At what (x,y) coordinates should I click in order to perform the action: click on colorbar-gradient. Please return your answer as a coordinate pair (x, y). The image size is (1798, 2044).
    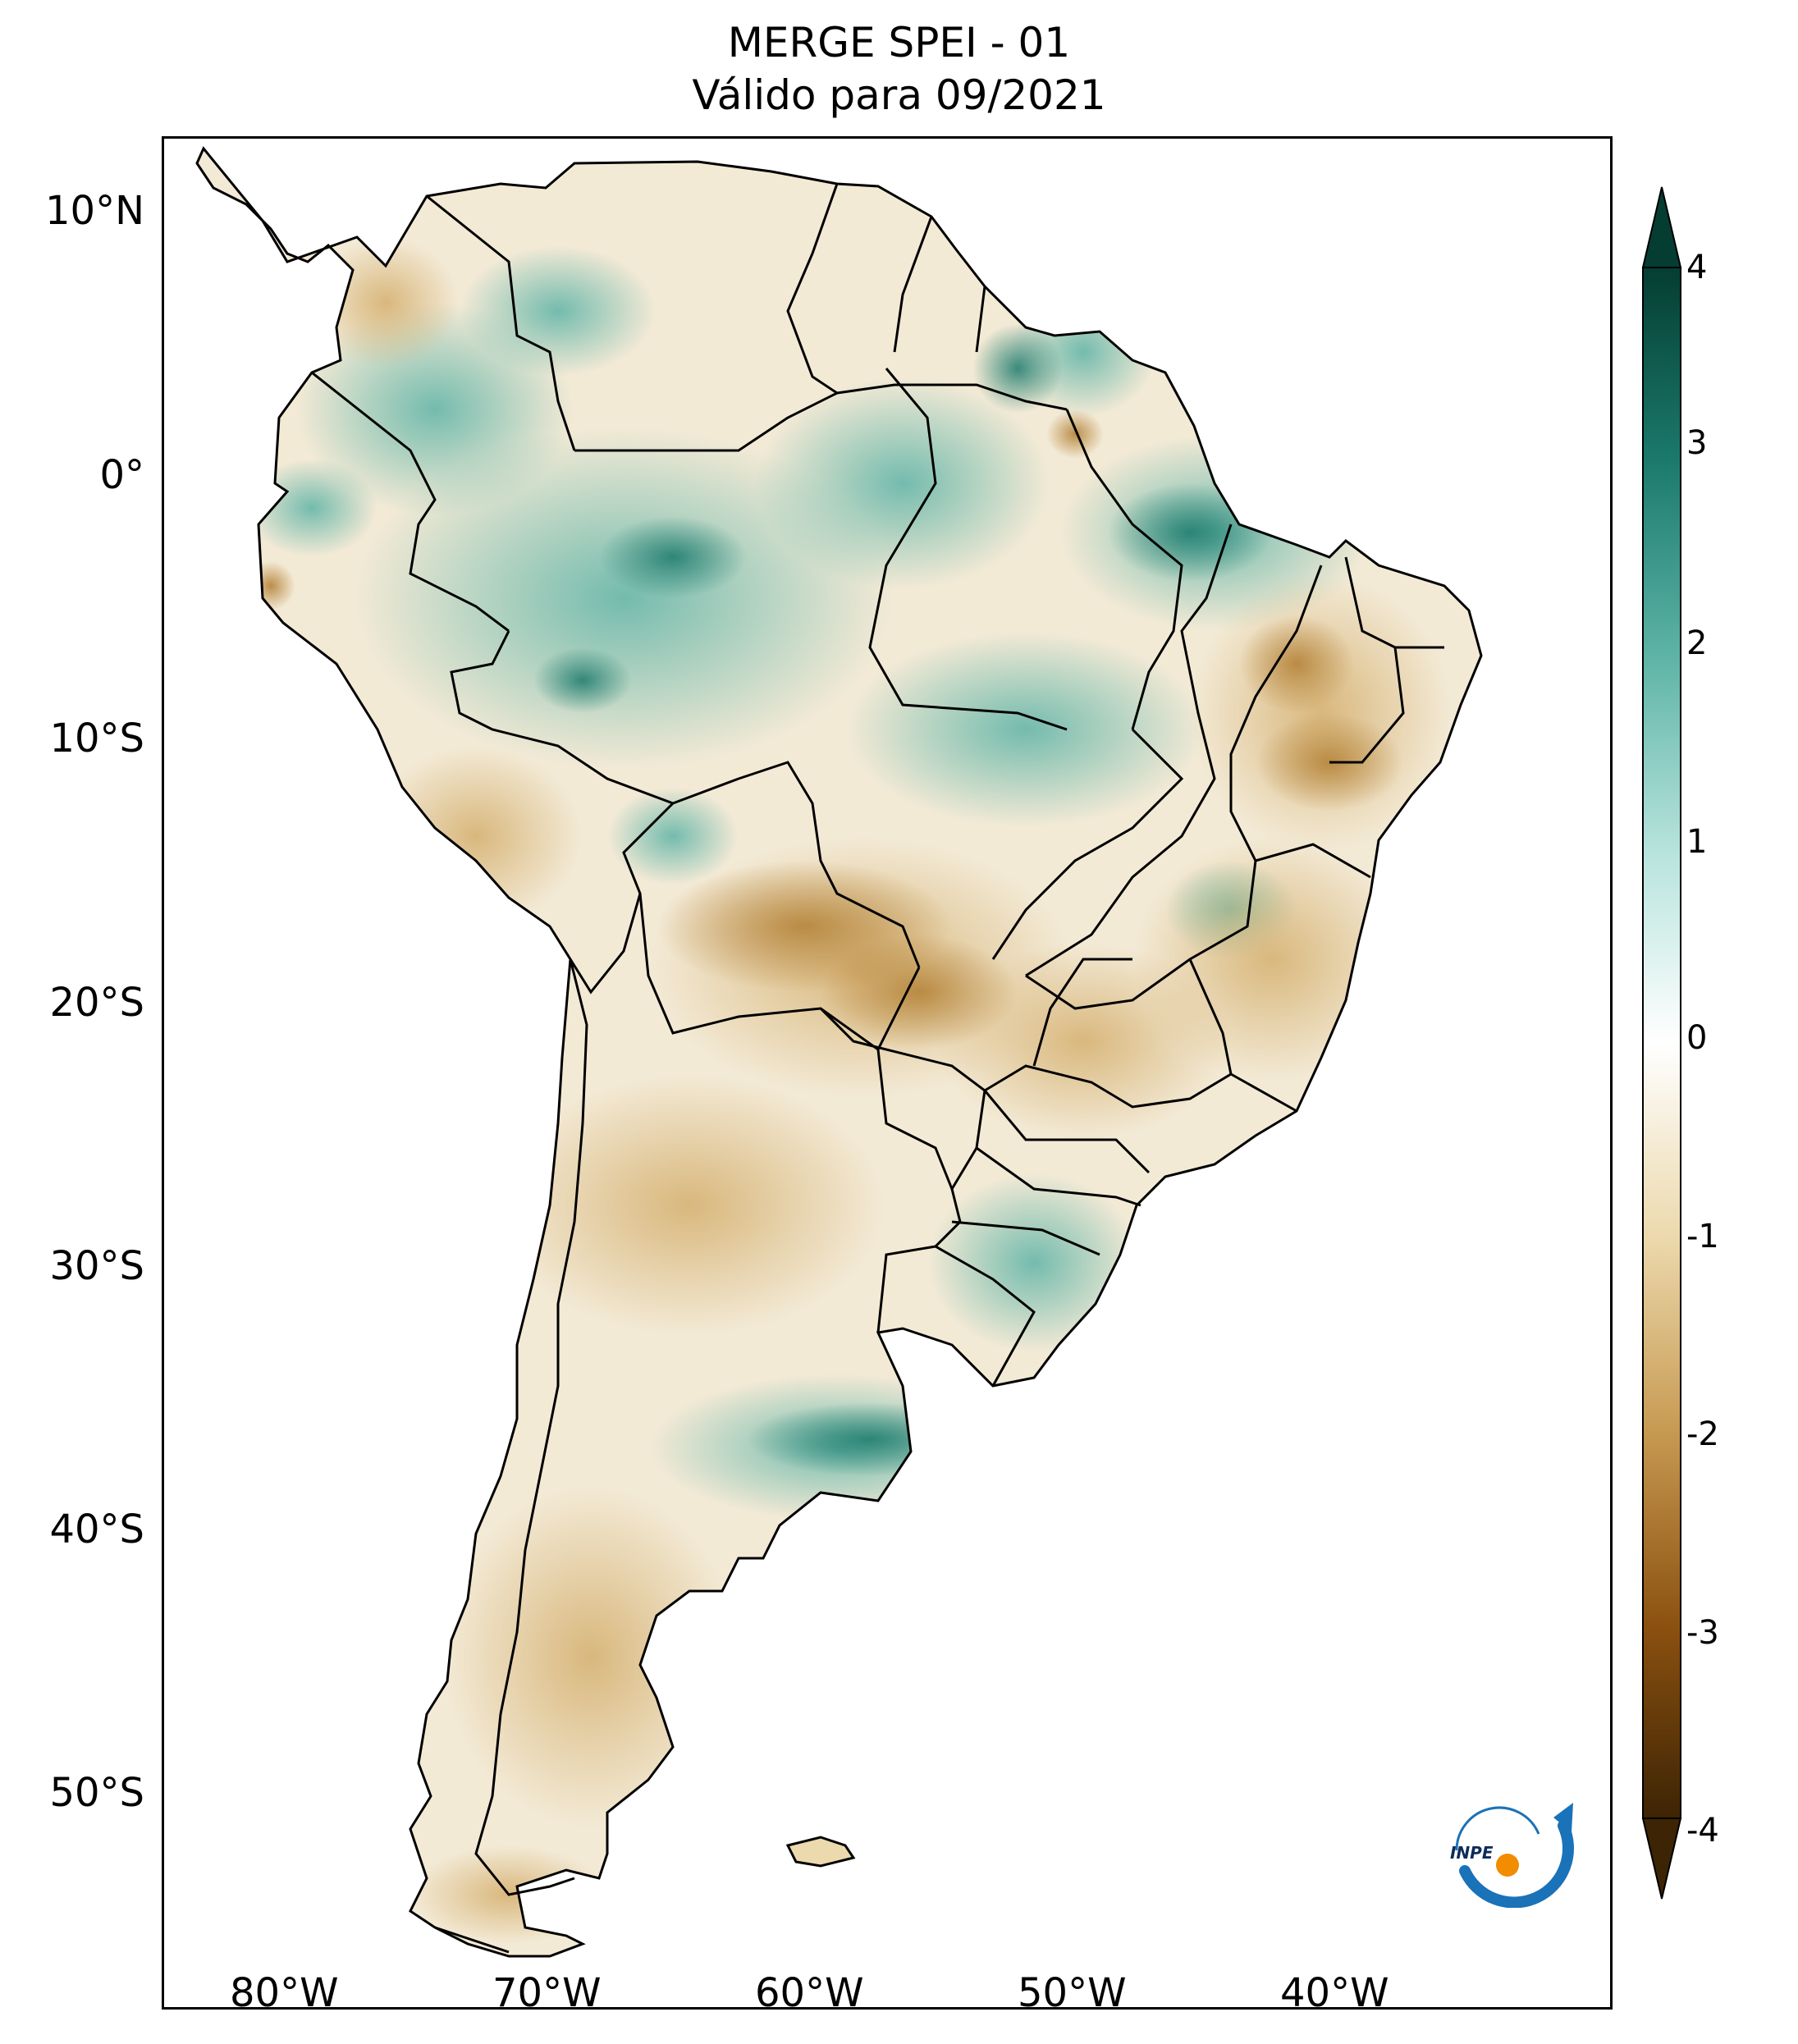
    Looking at the image, I should click on (1661, 1043).